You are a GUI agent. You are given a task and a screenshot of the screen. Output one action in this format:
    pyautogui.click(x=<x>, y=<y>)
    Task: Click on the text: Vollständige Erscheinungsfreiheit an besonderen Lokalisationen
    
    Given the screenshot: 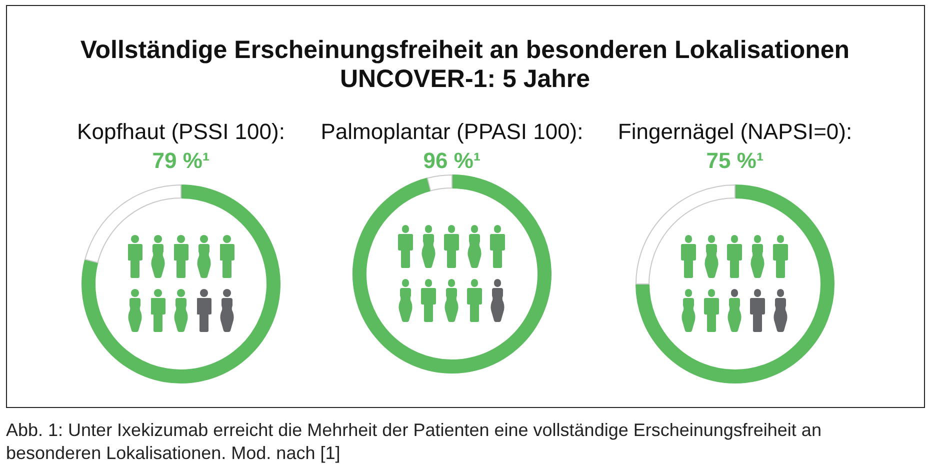 What is the action you would take?
    pyautogui.click(x=465, y=50)
    